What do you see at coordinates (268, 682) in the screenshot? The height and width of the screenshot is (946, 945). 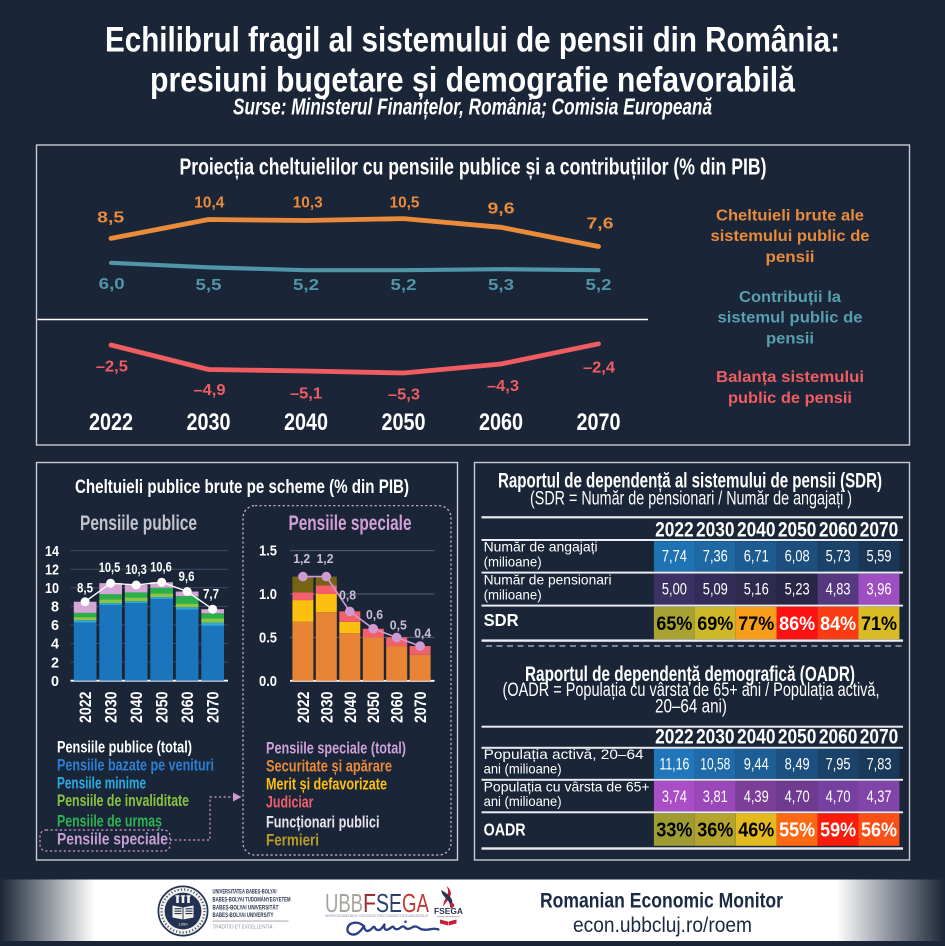 I see `svg-text: 0.0` at bounding box center [268, 682].